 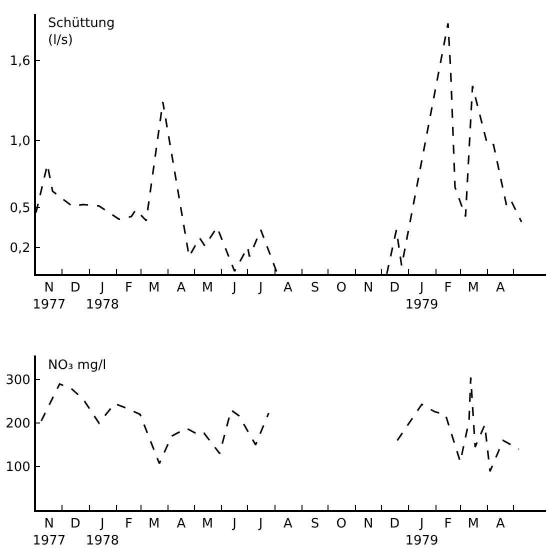 I want to click on y-tick-label: 0,2, so click(x=20, y=248).